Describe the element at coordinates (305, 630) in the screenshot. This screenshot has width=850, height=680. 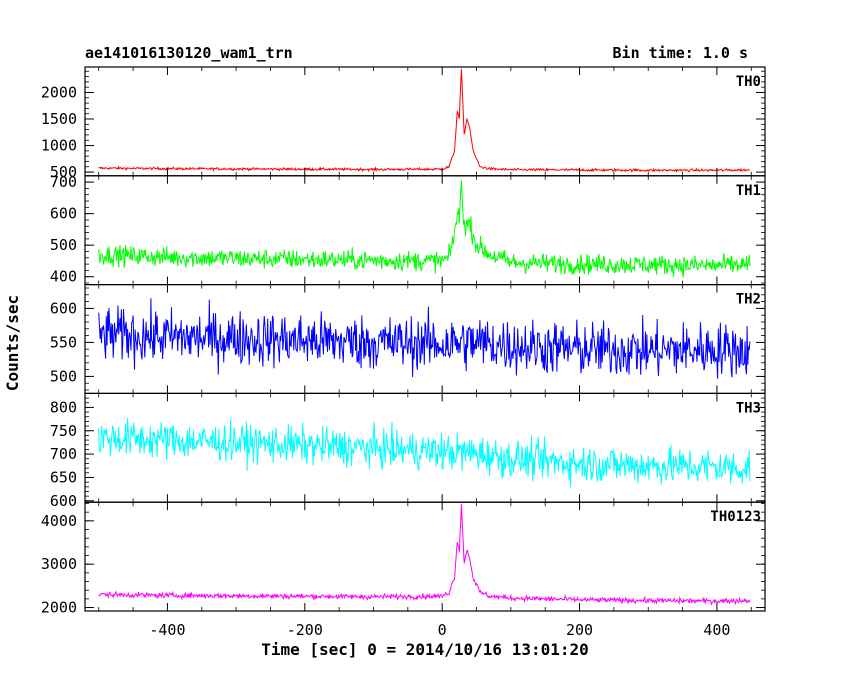
I see `x-tick-label: -200` at that location.